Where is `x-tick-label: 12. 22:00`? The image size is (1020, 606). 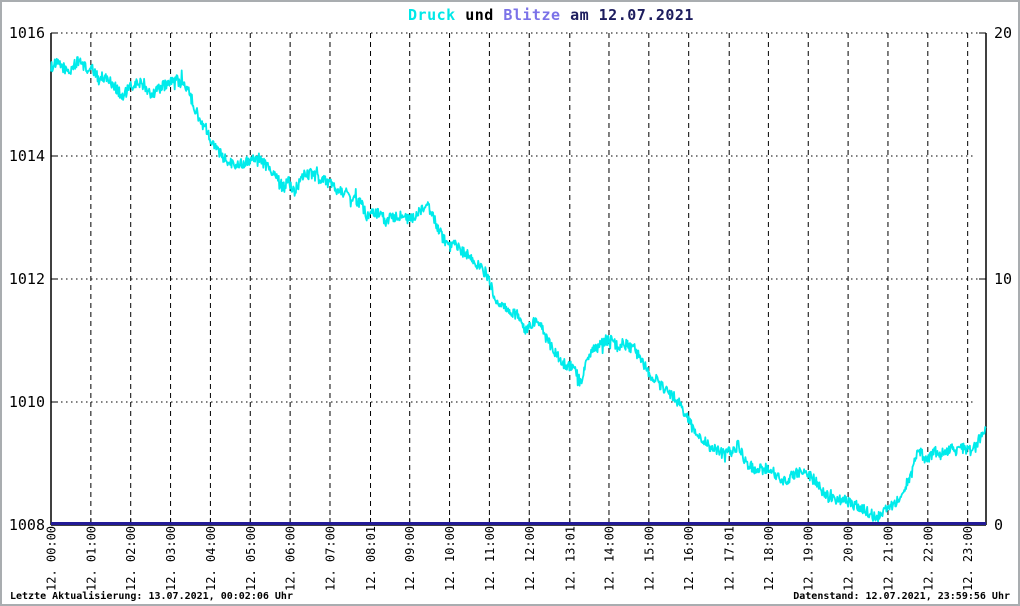 x-tick-label: 12. 22:00 is located at coordinates (928, 558).